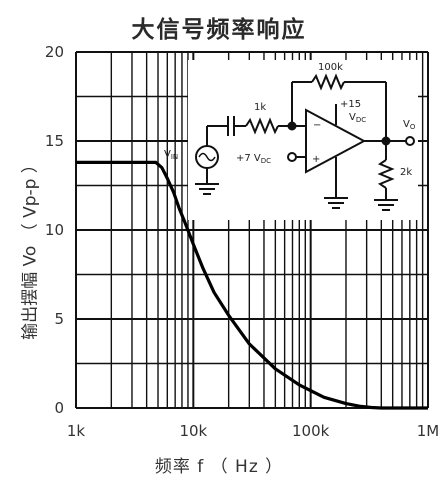 Image resolution: width=438 pixels, height=482 pixels. Describe the element at coordinates (219, 30) in the screenshot. I see `chart-title: 大信号频率响应` at that location.